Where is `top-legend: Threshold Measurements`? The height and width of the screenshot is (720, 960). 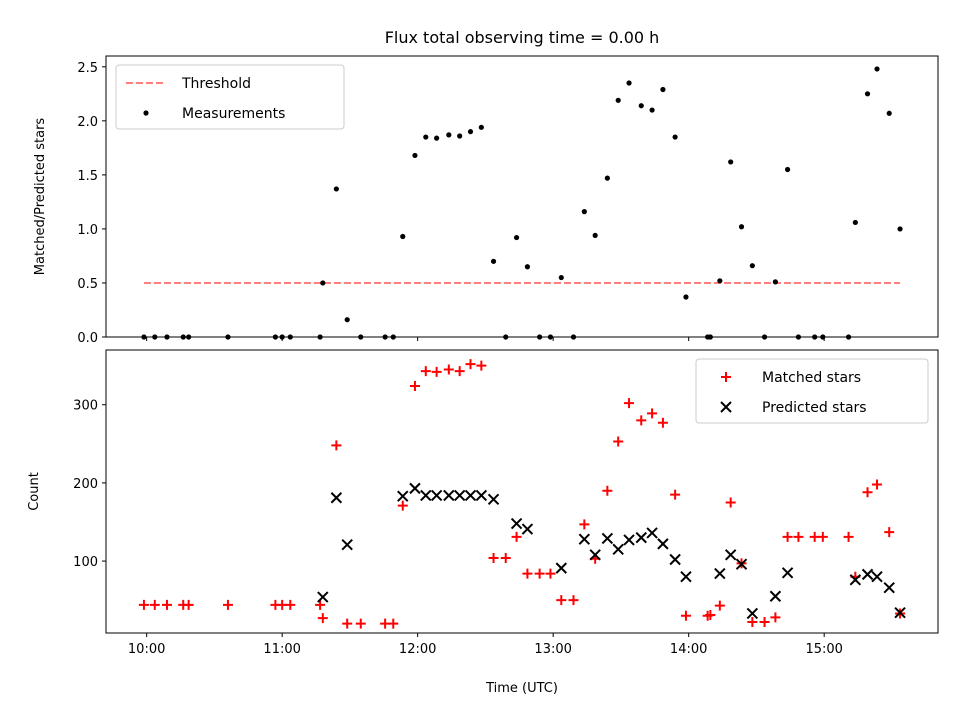
top-legend: Threshold Measurements is located at coordinates (230, 97).